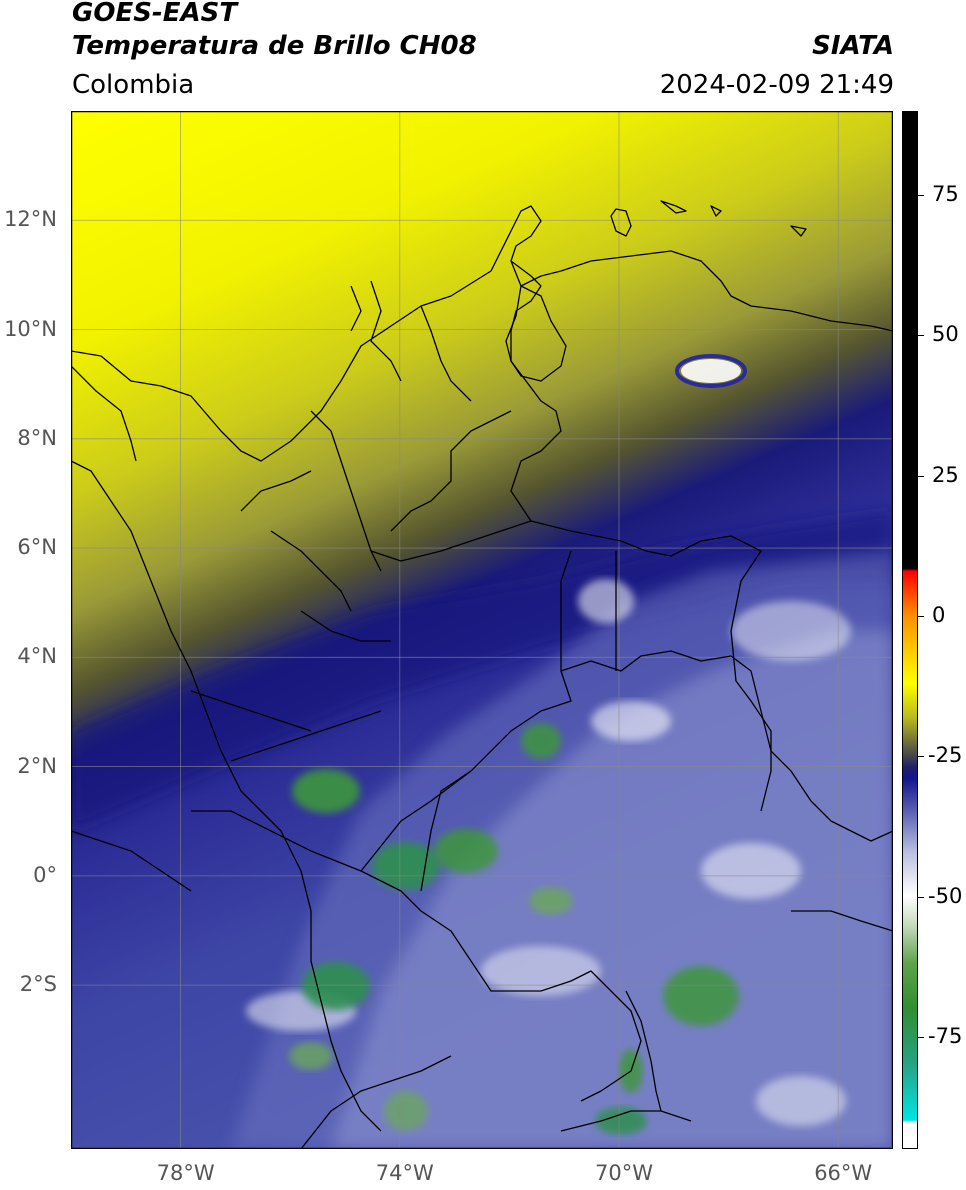 The width and height of the screenshot is (966, 1190). Describe the element at coordinates (404, 1173) in the screenshot. I see `lon-tick-label: 74°W` at that location.